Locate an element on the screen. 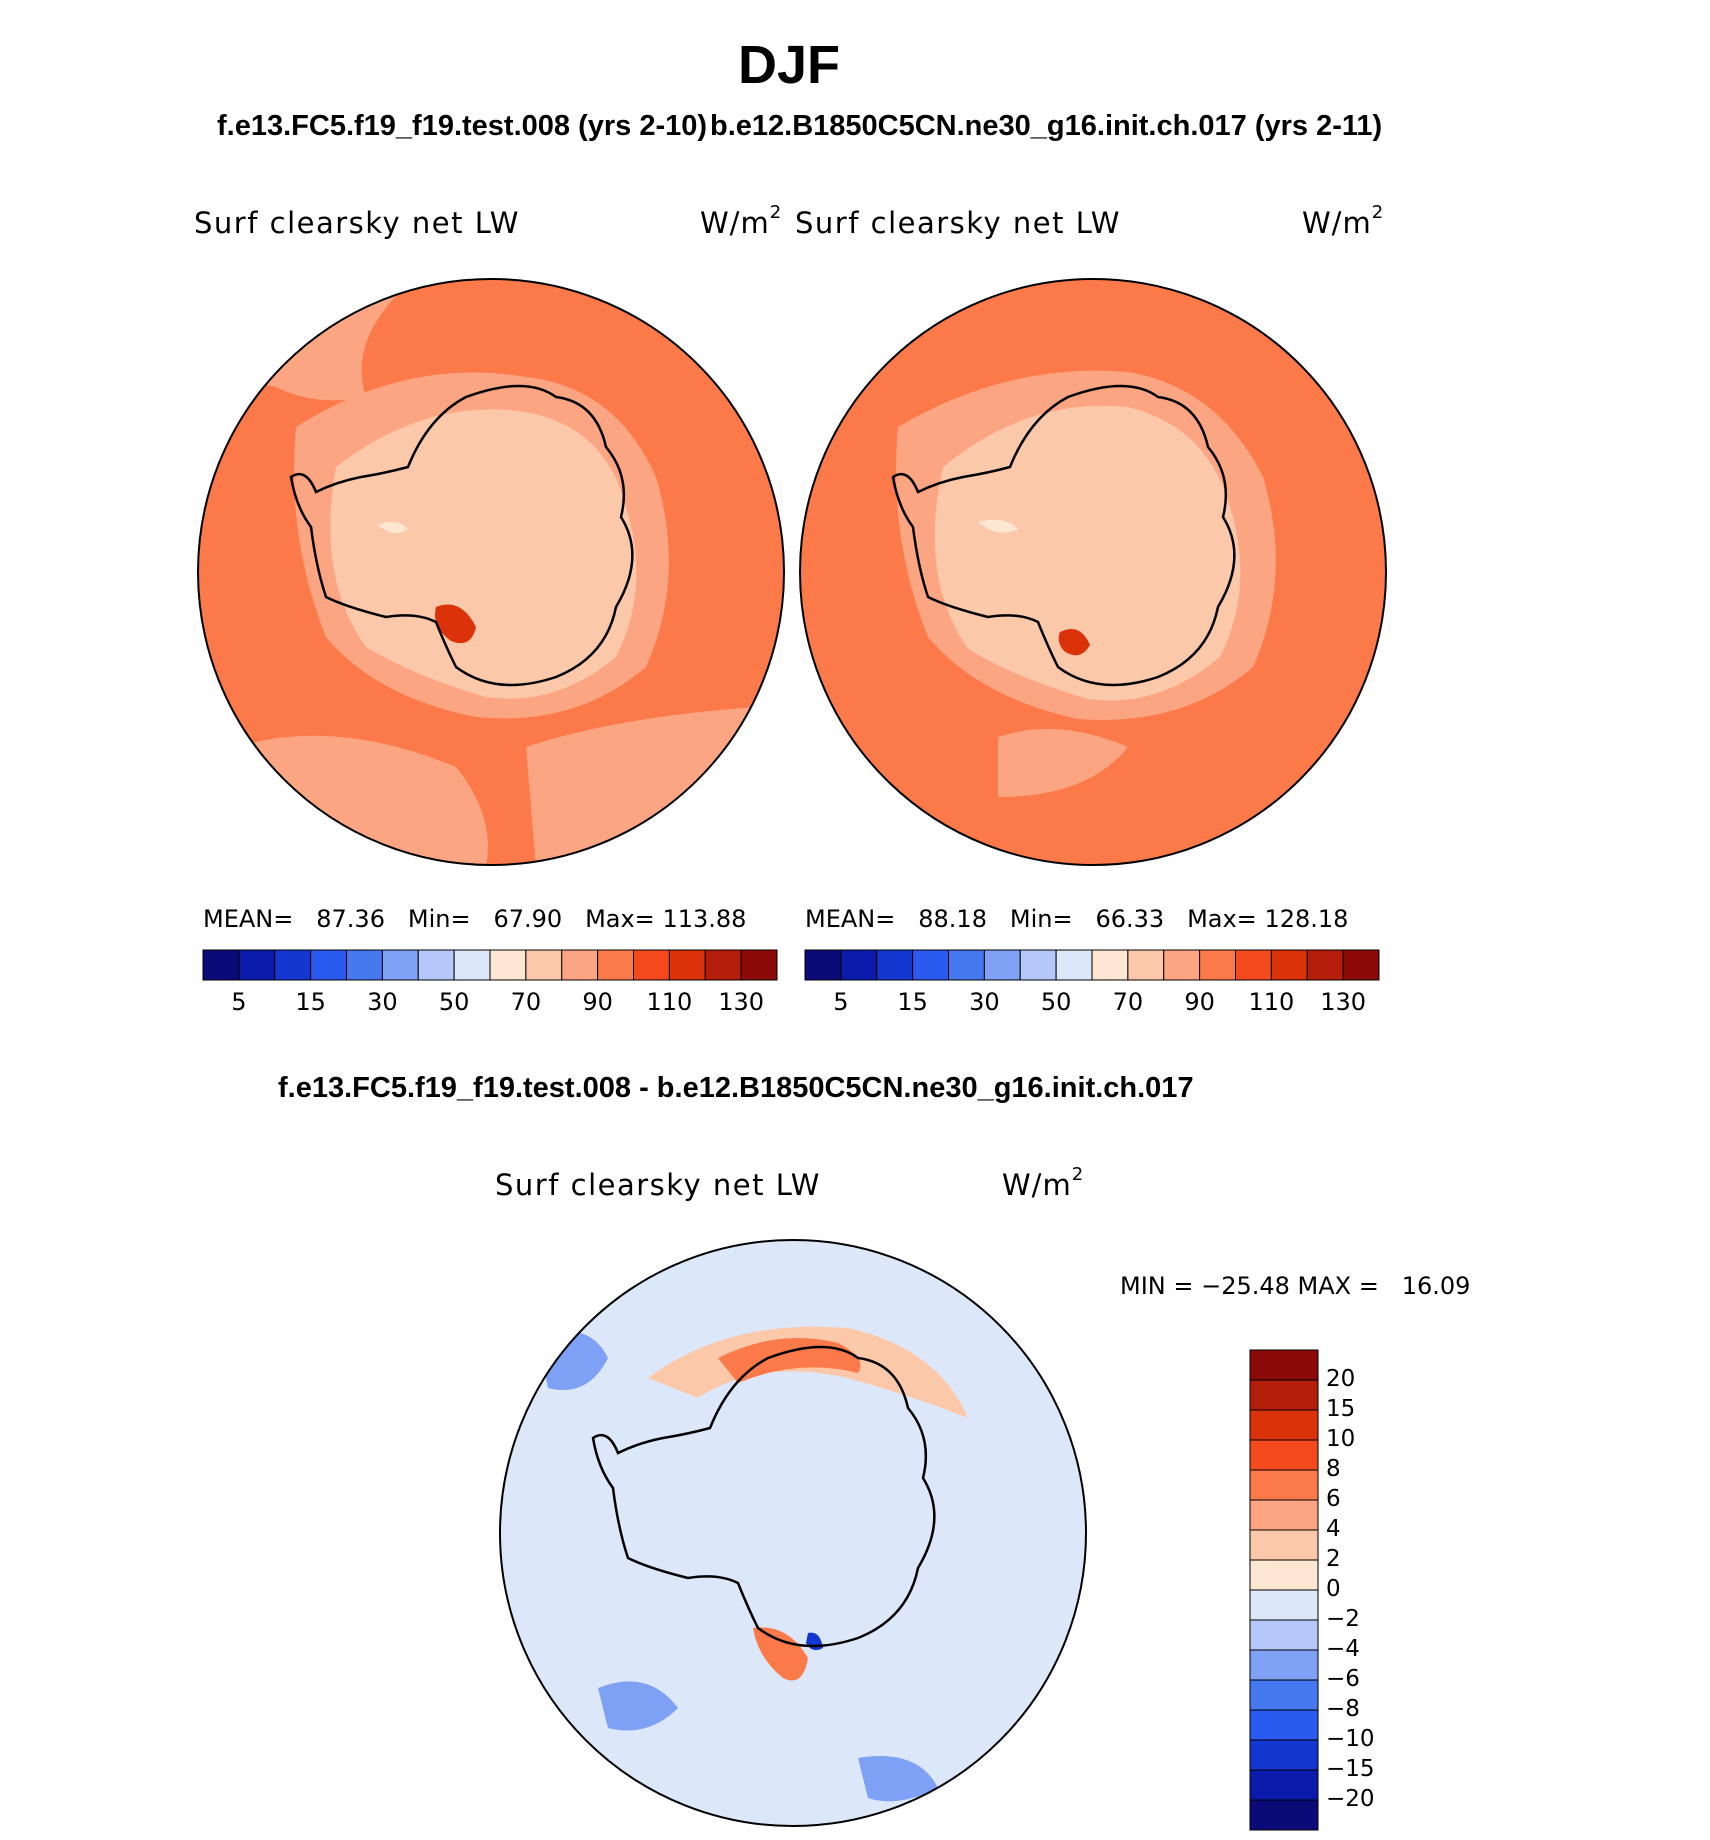  colorbar-tick-label: 20 is located at coordinates (1341, 1379).